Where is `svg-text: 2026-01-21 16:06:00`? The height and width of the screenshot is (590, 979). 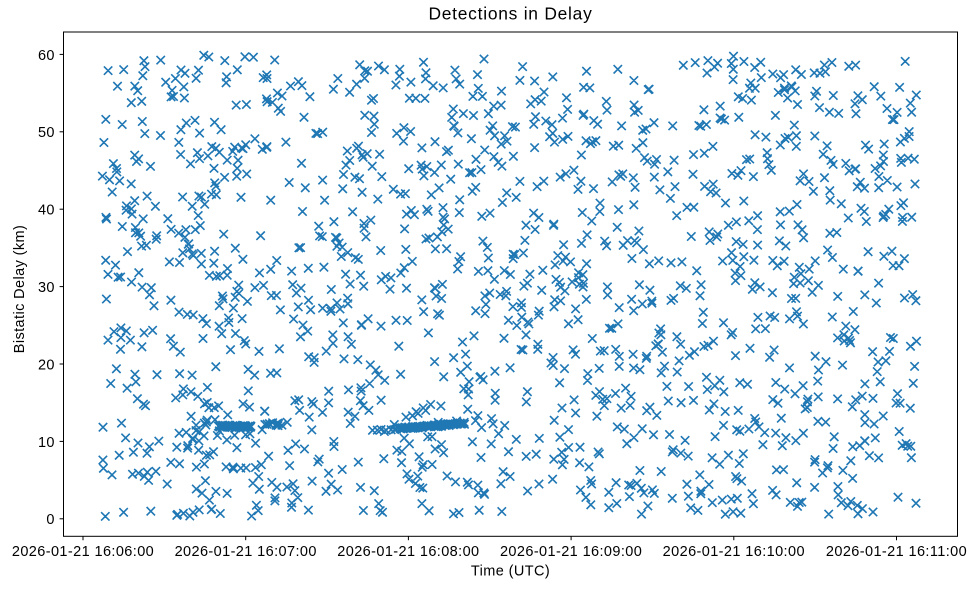 svg-text: 2026-01-21 16:06:00 is located at coordinates (83, 552).